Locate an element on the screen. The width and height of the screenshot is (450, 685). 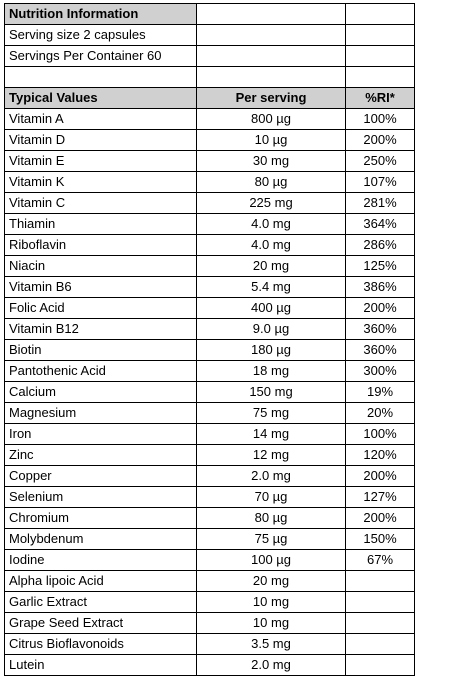
nutrient-name: Garlic Extract is located at coordinates (100, 602).